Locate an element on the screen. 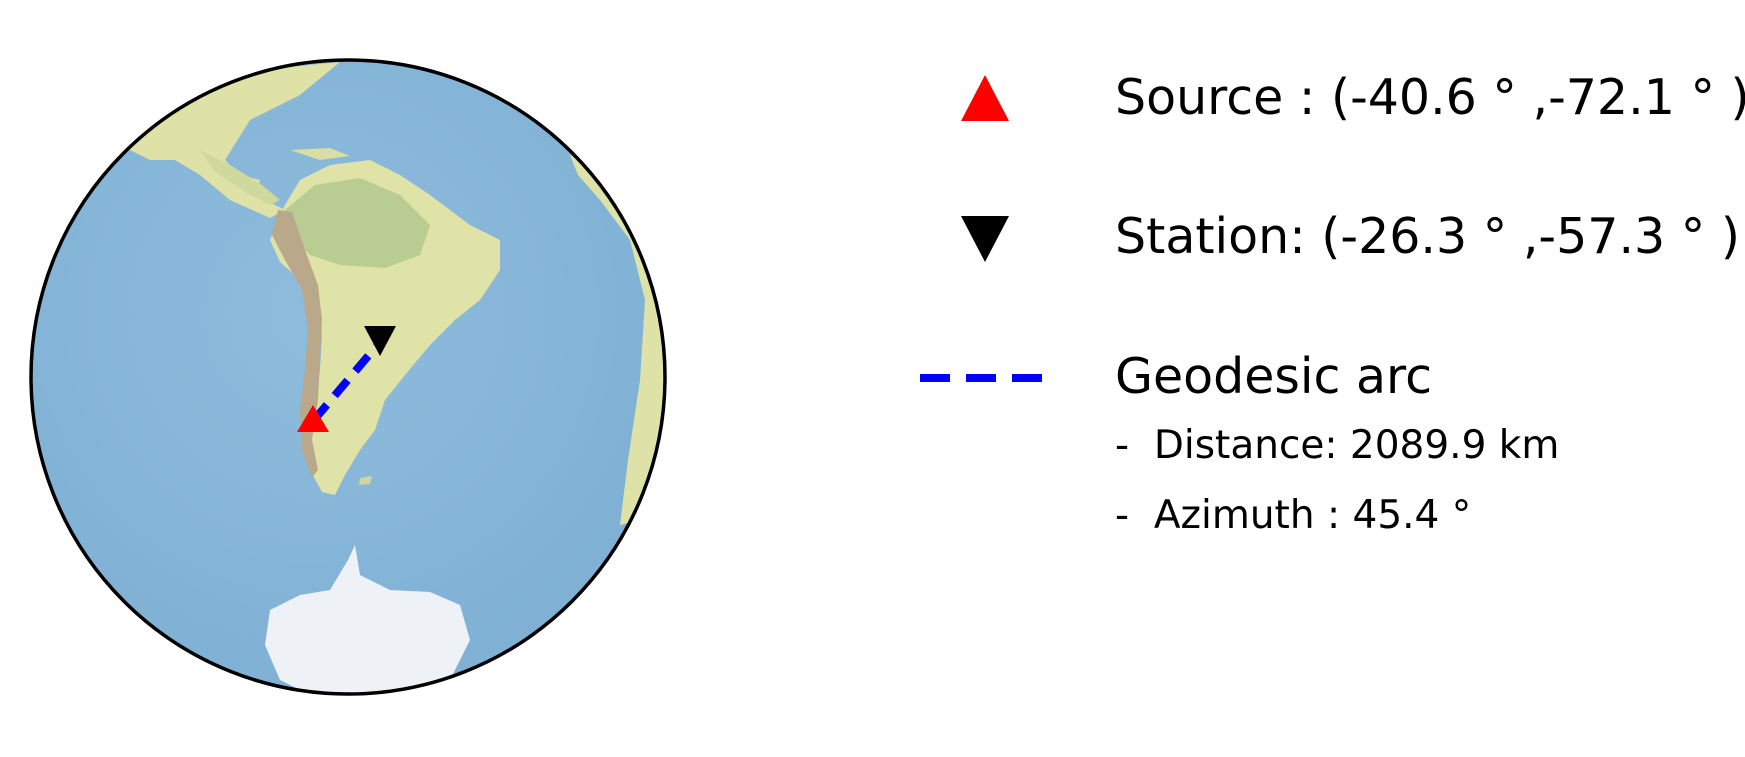 The height and width of the screenshot is (757, 1745). geodesic-arc is located at coordinates (347, 381).